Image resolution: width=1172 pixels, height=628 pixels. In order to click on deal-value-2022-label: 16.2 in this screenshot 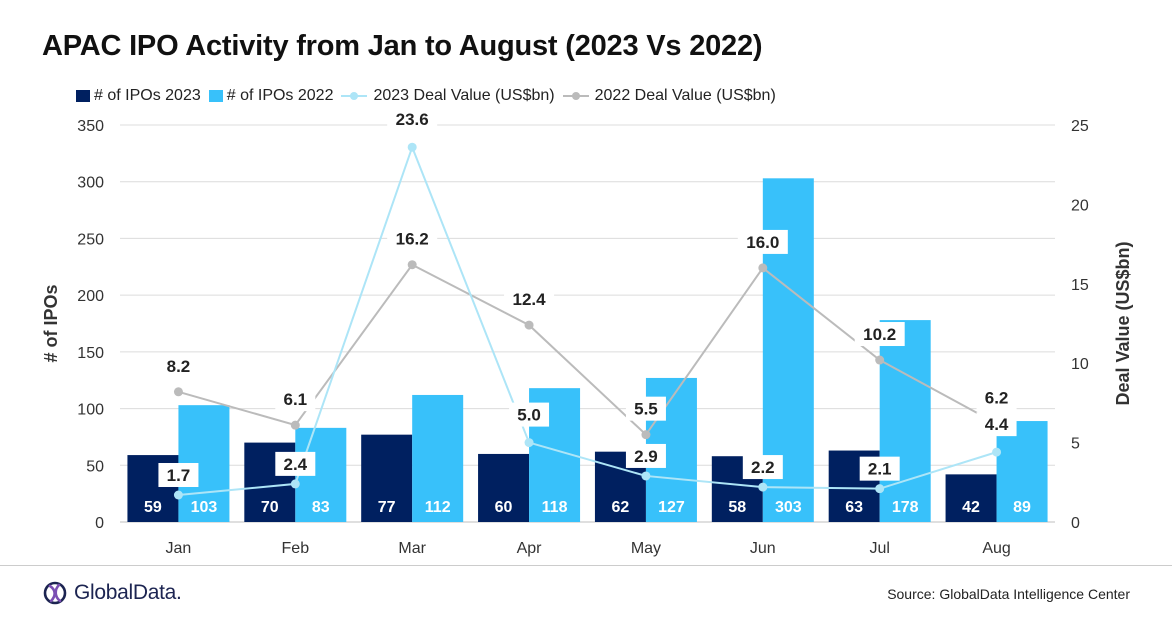, I will do `click(412, 239)`.